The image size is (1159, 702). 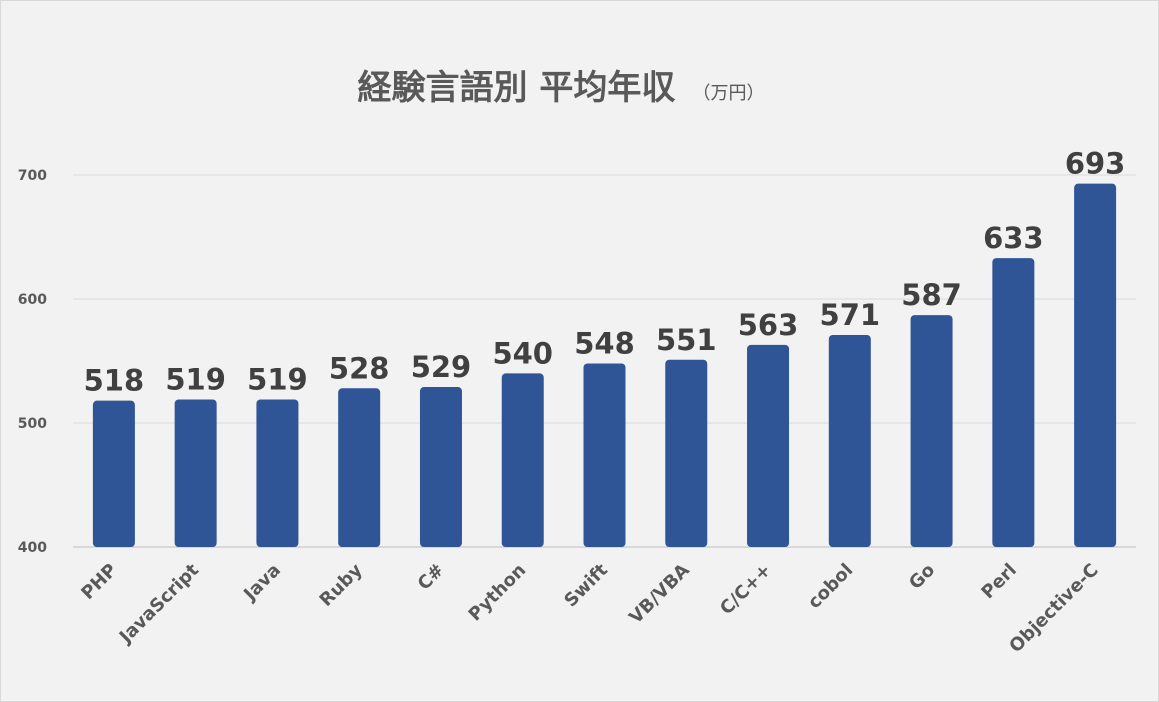 What do you see at coordinates (686, 340) in the screenshot?
I see `data-label: 551` at bounding box center [686, 340].